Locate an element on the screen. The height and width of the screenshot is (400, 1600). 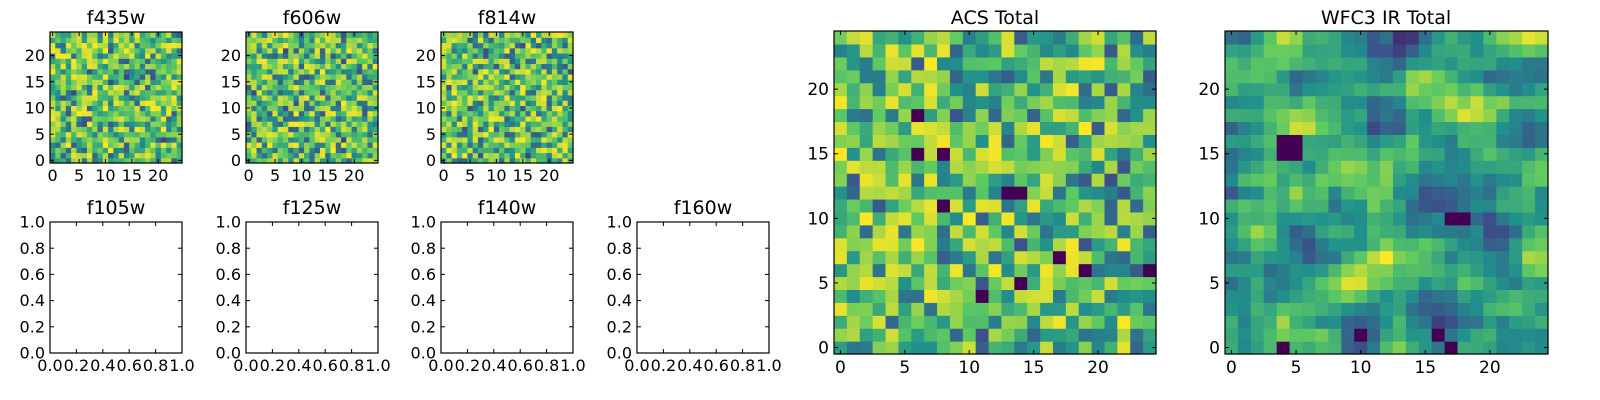
x-tick-label: 0.6 is located at coordinates (128, 365).